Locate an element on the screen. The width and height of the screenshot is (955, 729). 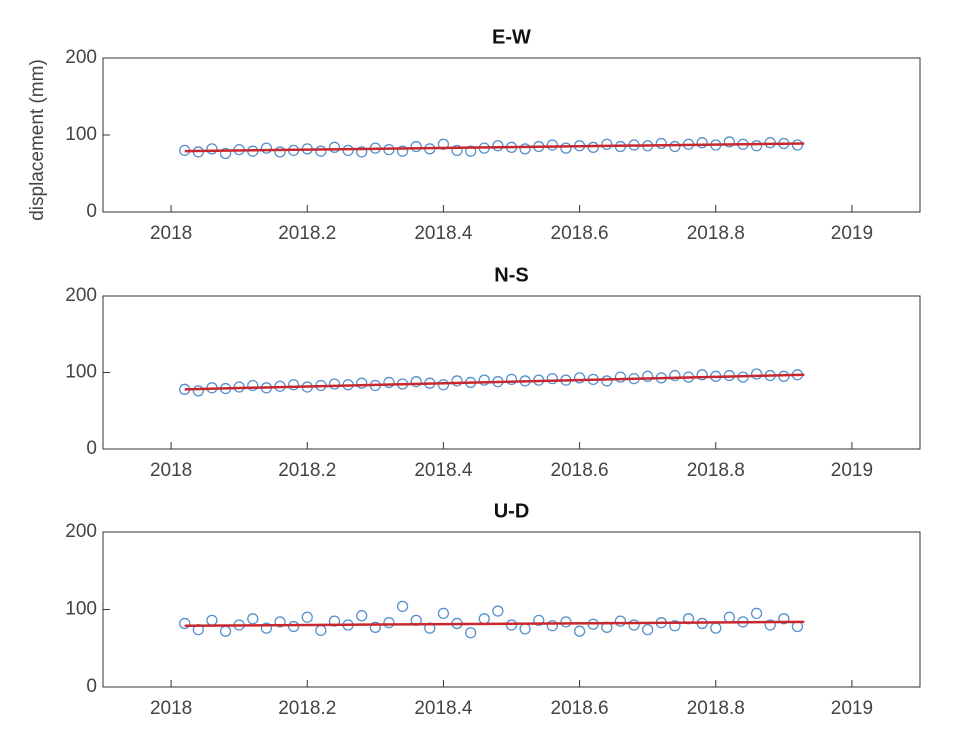
y-axis-label: displacement (mm) is located at coordinates (37, 140).